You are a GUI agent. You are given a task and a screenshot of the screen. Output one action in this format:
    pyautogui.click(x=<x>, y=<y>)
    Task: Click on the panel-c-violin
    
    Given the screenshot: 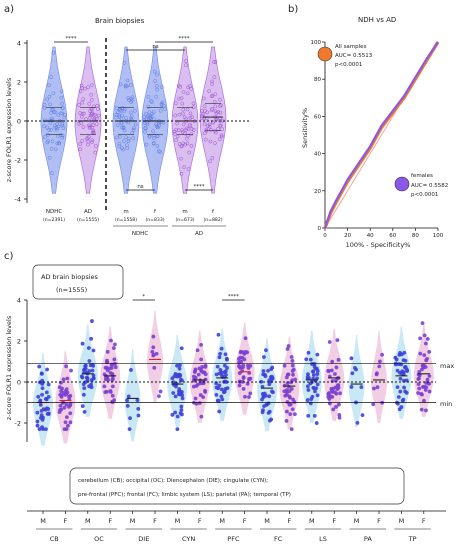 What is the action you would take?
    pyautogui.click(x=356, y=381)
    